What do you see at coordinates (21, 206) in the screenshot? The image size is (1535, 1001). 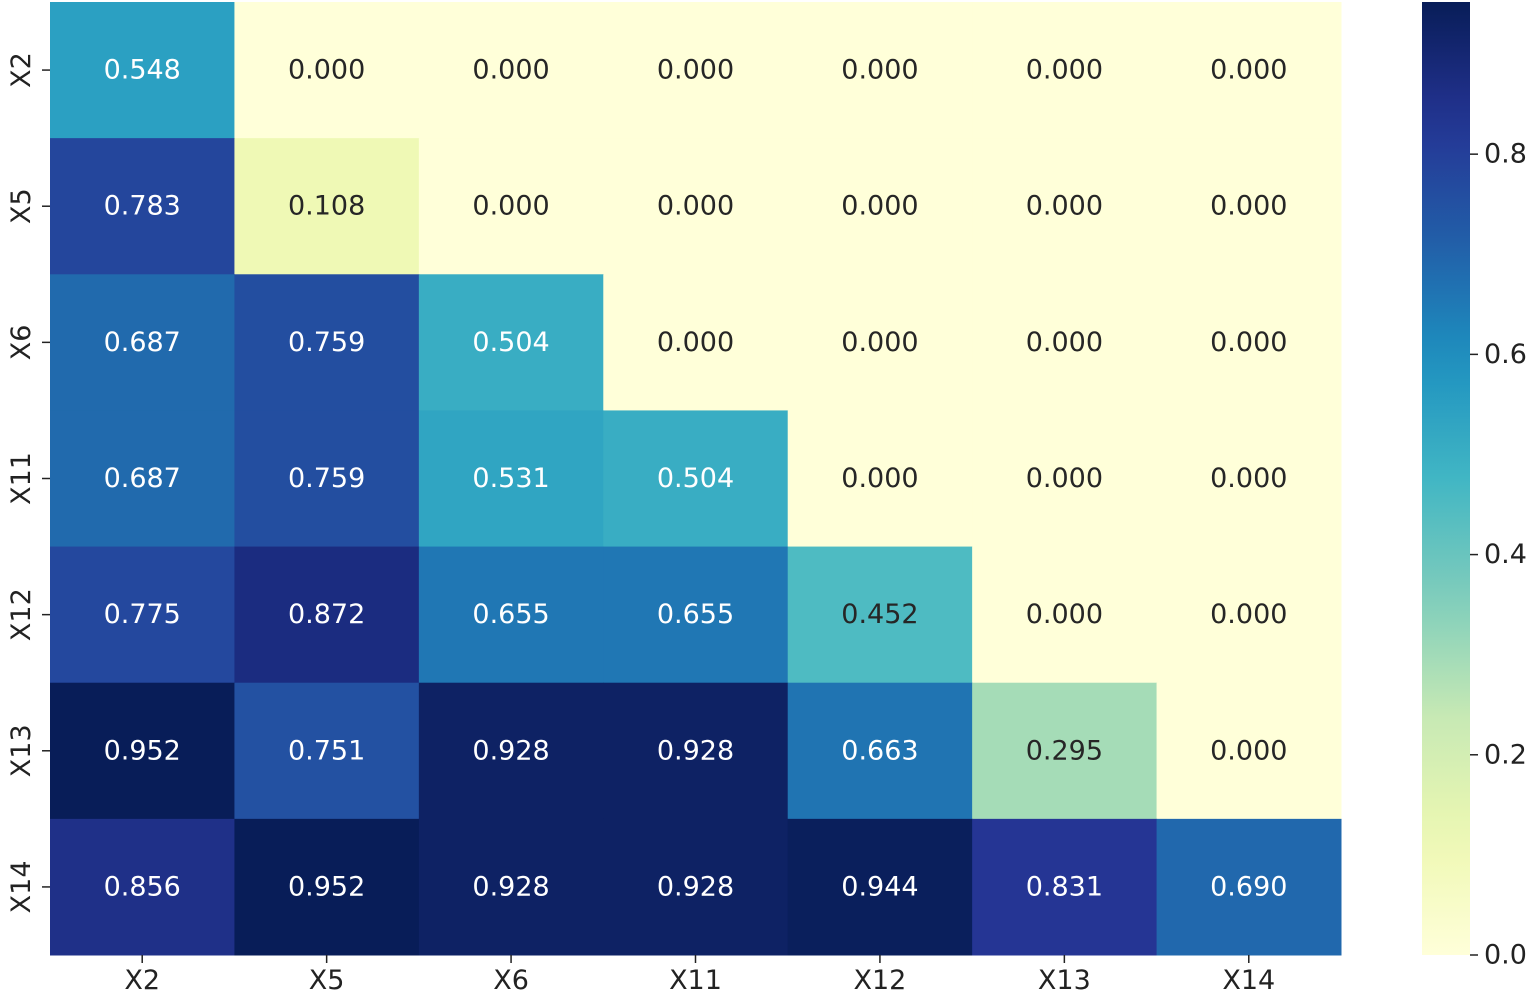 I see `y-tick-label: X5` at bounding box center [21, 206].